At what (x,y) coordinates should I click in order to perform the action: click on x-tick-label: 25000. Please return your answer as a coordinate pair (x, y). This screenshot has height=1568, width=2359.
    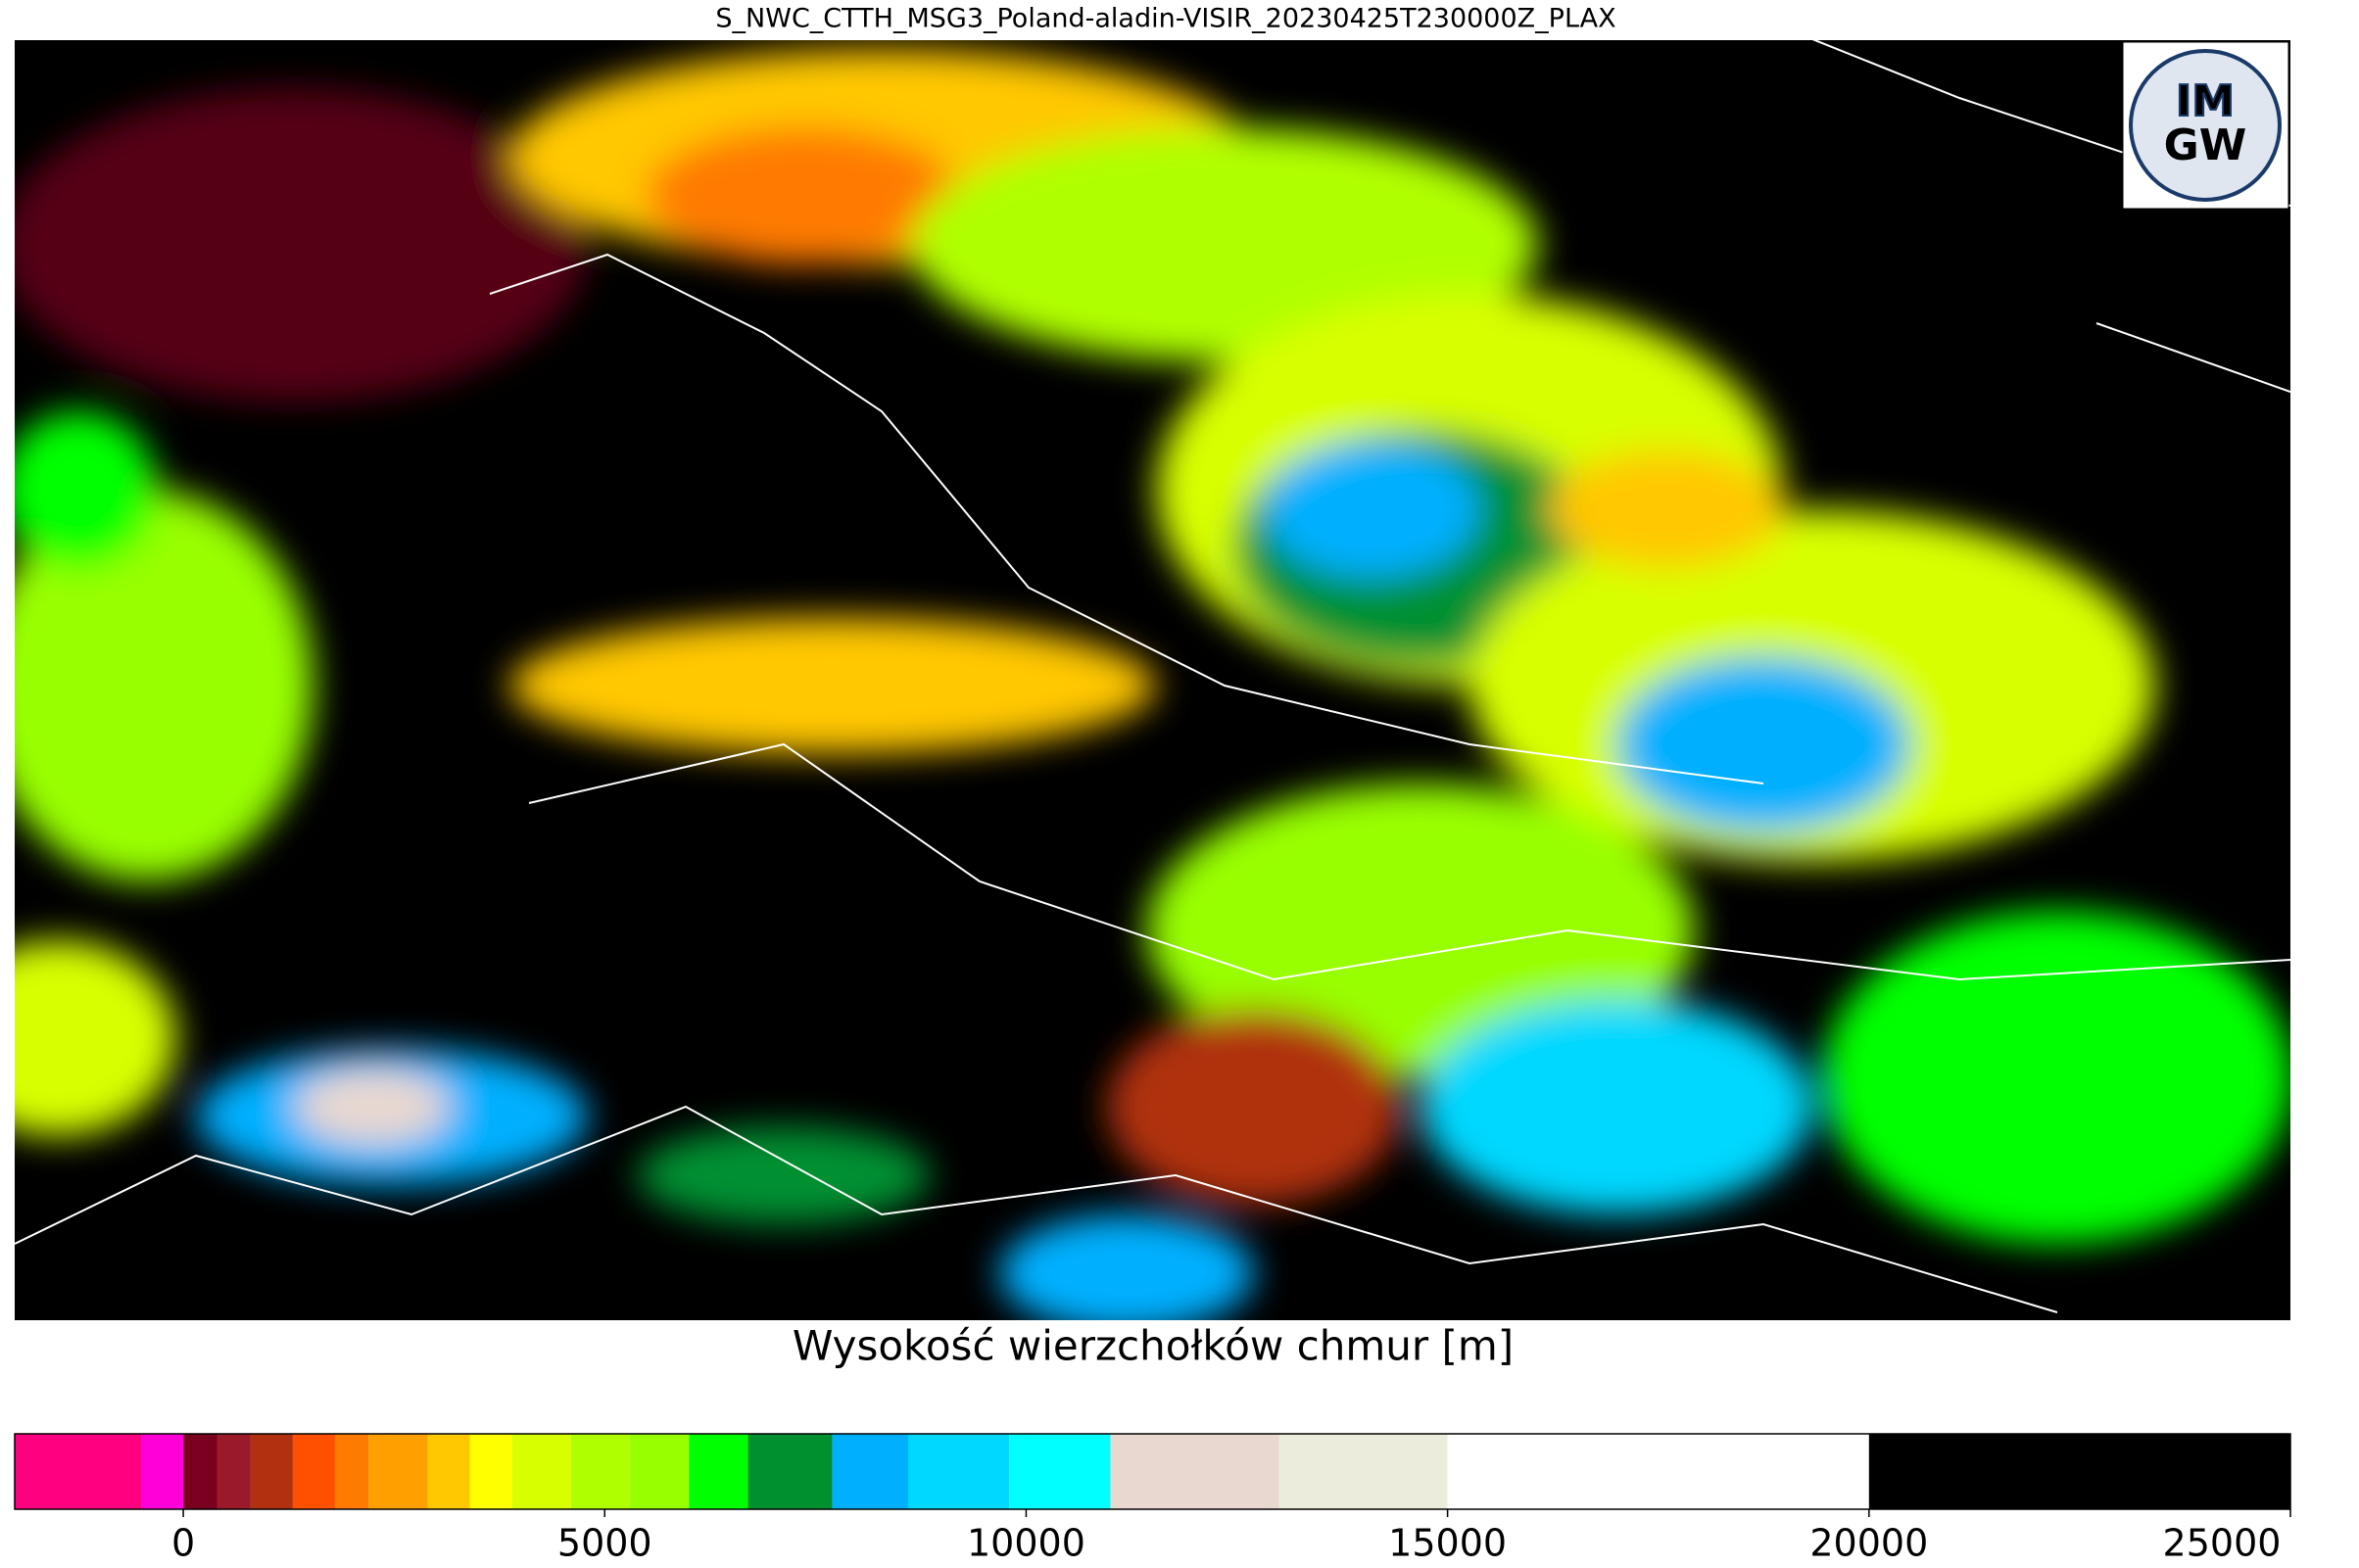
    Looking at the image, I should click on (2222, 1544).